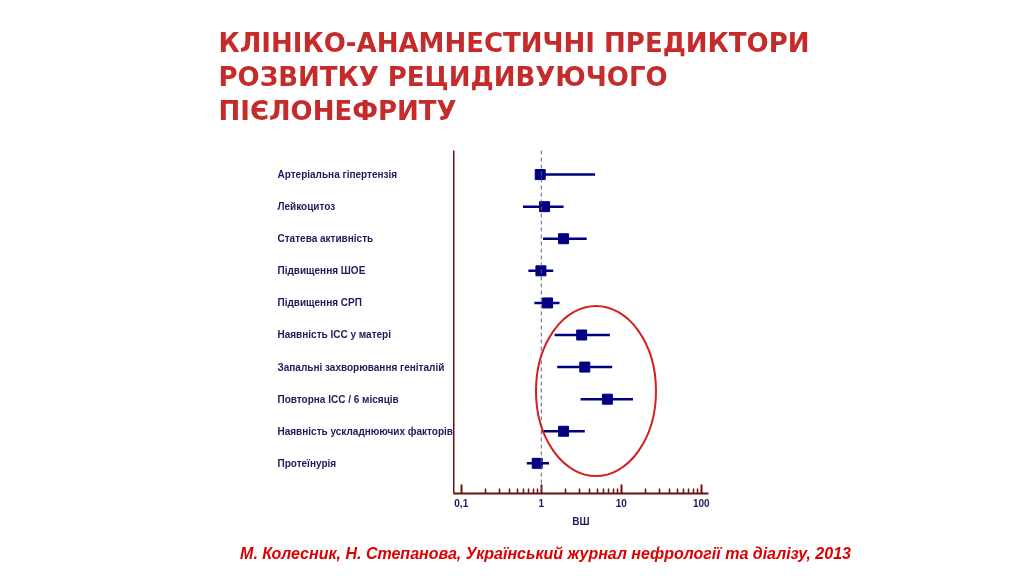 This screenshot has height=576, width=1024. What do you see at coordinates (307, 463) in the screenshot?
I see `y-tick-label: Протеїнурія` at bounding box center [307, 463].